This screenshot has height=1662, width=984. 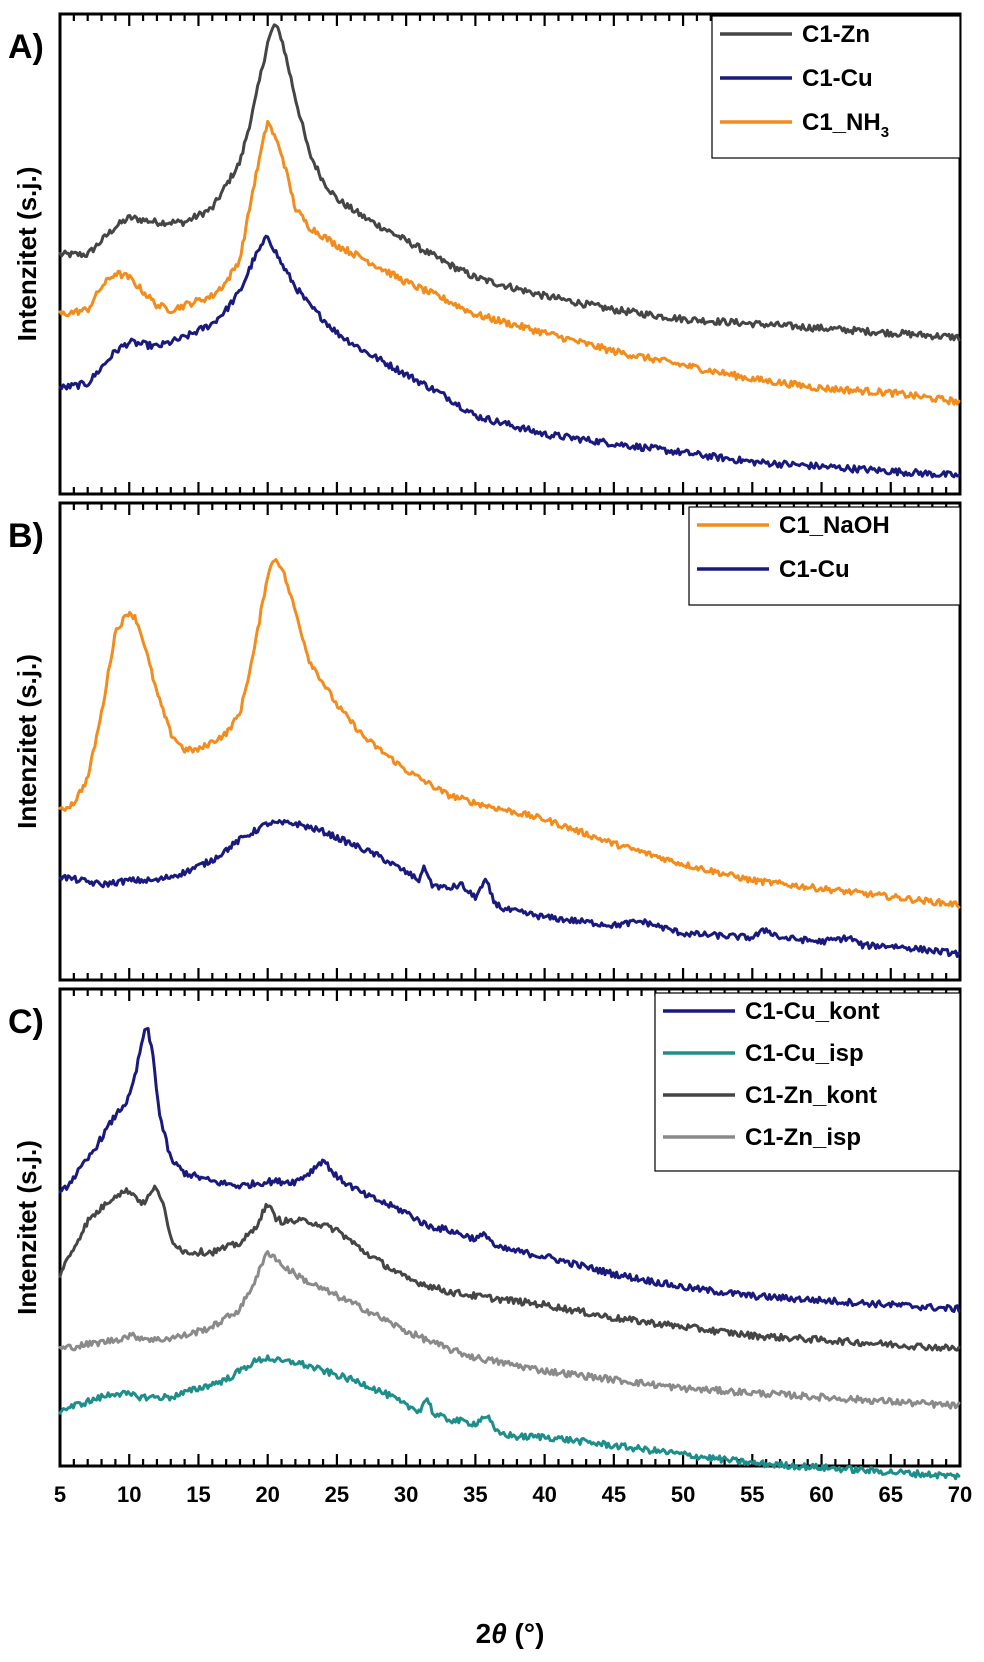 What do you see at coordinates (60, 1494) in the screenshot?
I see `x-tick-label: 5` at bounding box center [60, 1494].